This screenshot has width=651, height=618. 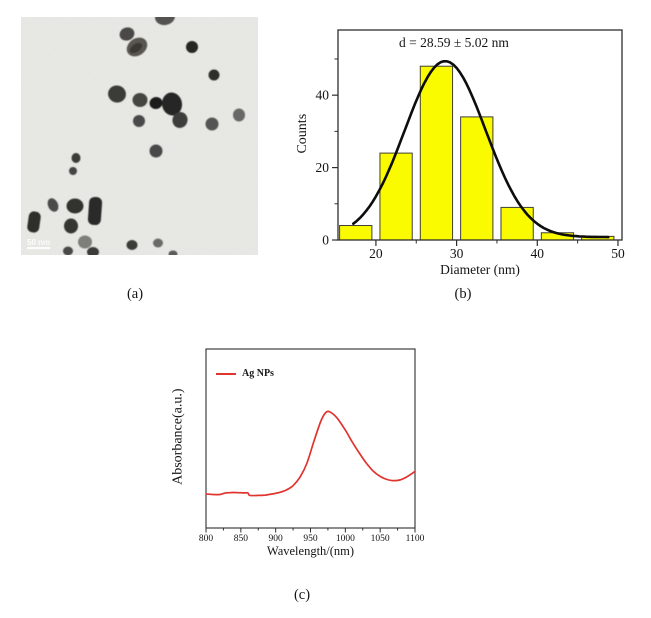 I want to click on y-tick-label: 40, so click(x=323, y=95).